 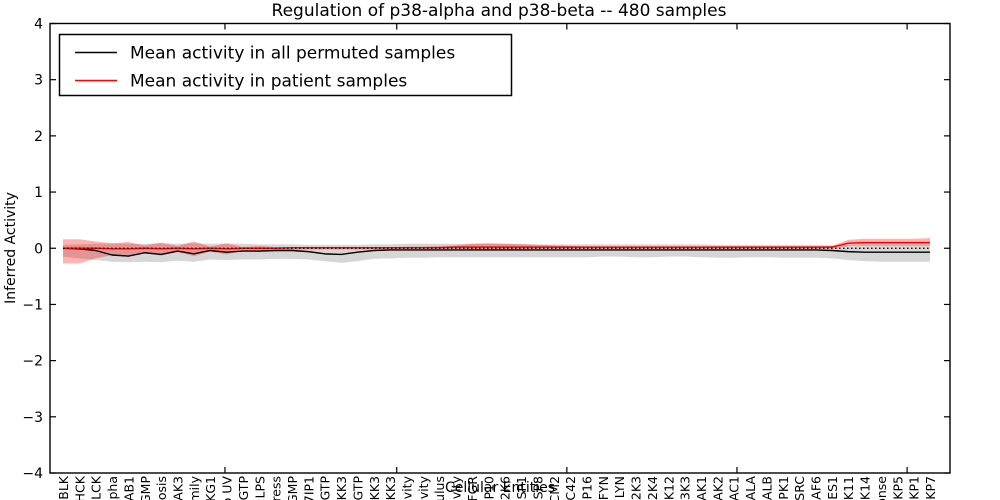 I want to click on x-tick-label: p38alpha-beta/MKP7, so click(x=930, y=488).